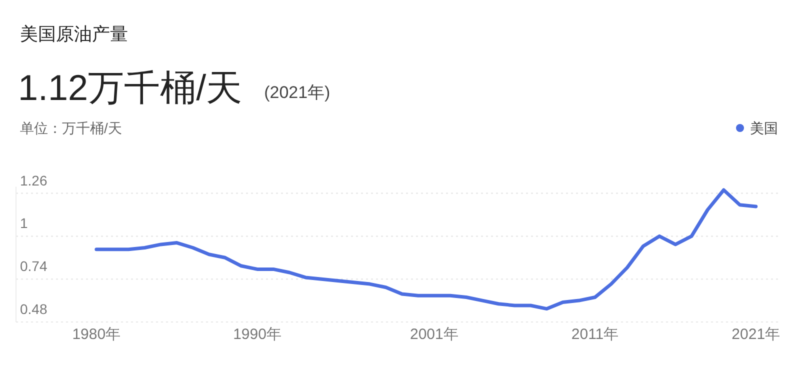 The height and width of the screenshot is (375, 798). I want to click on x-tick-label: 2021年, so click(756, 334).